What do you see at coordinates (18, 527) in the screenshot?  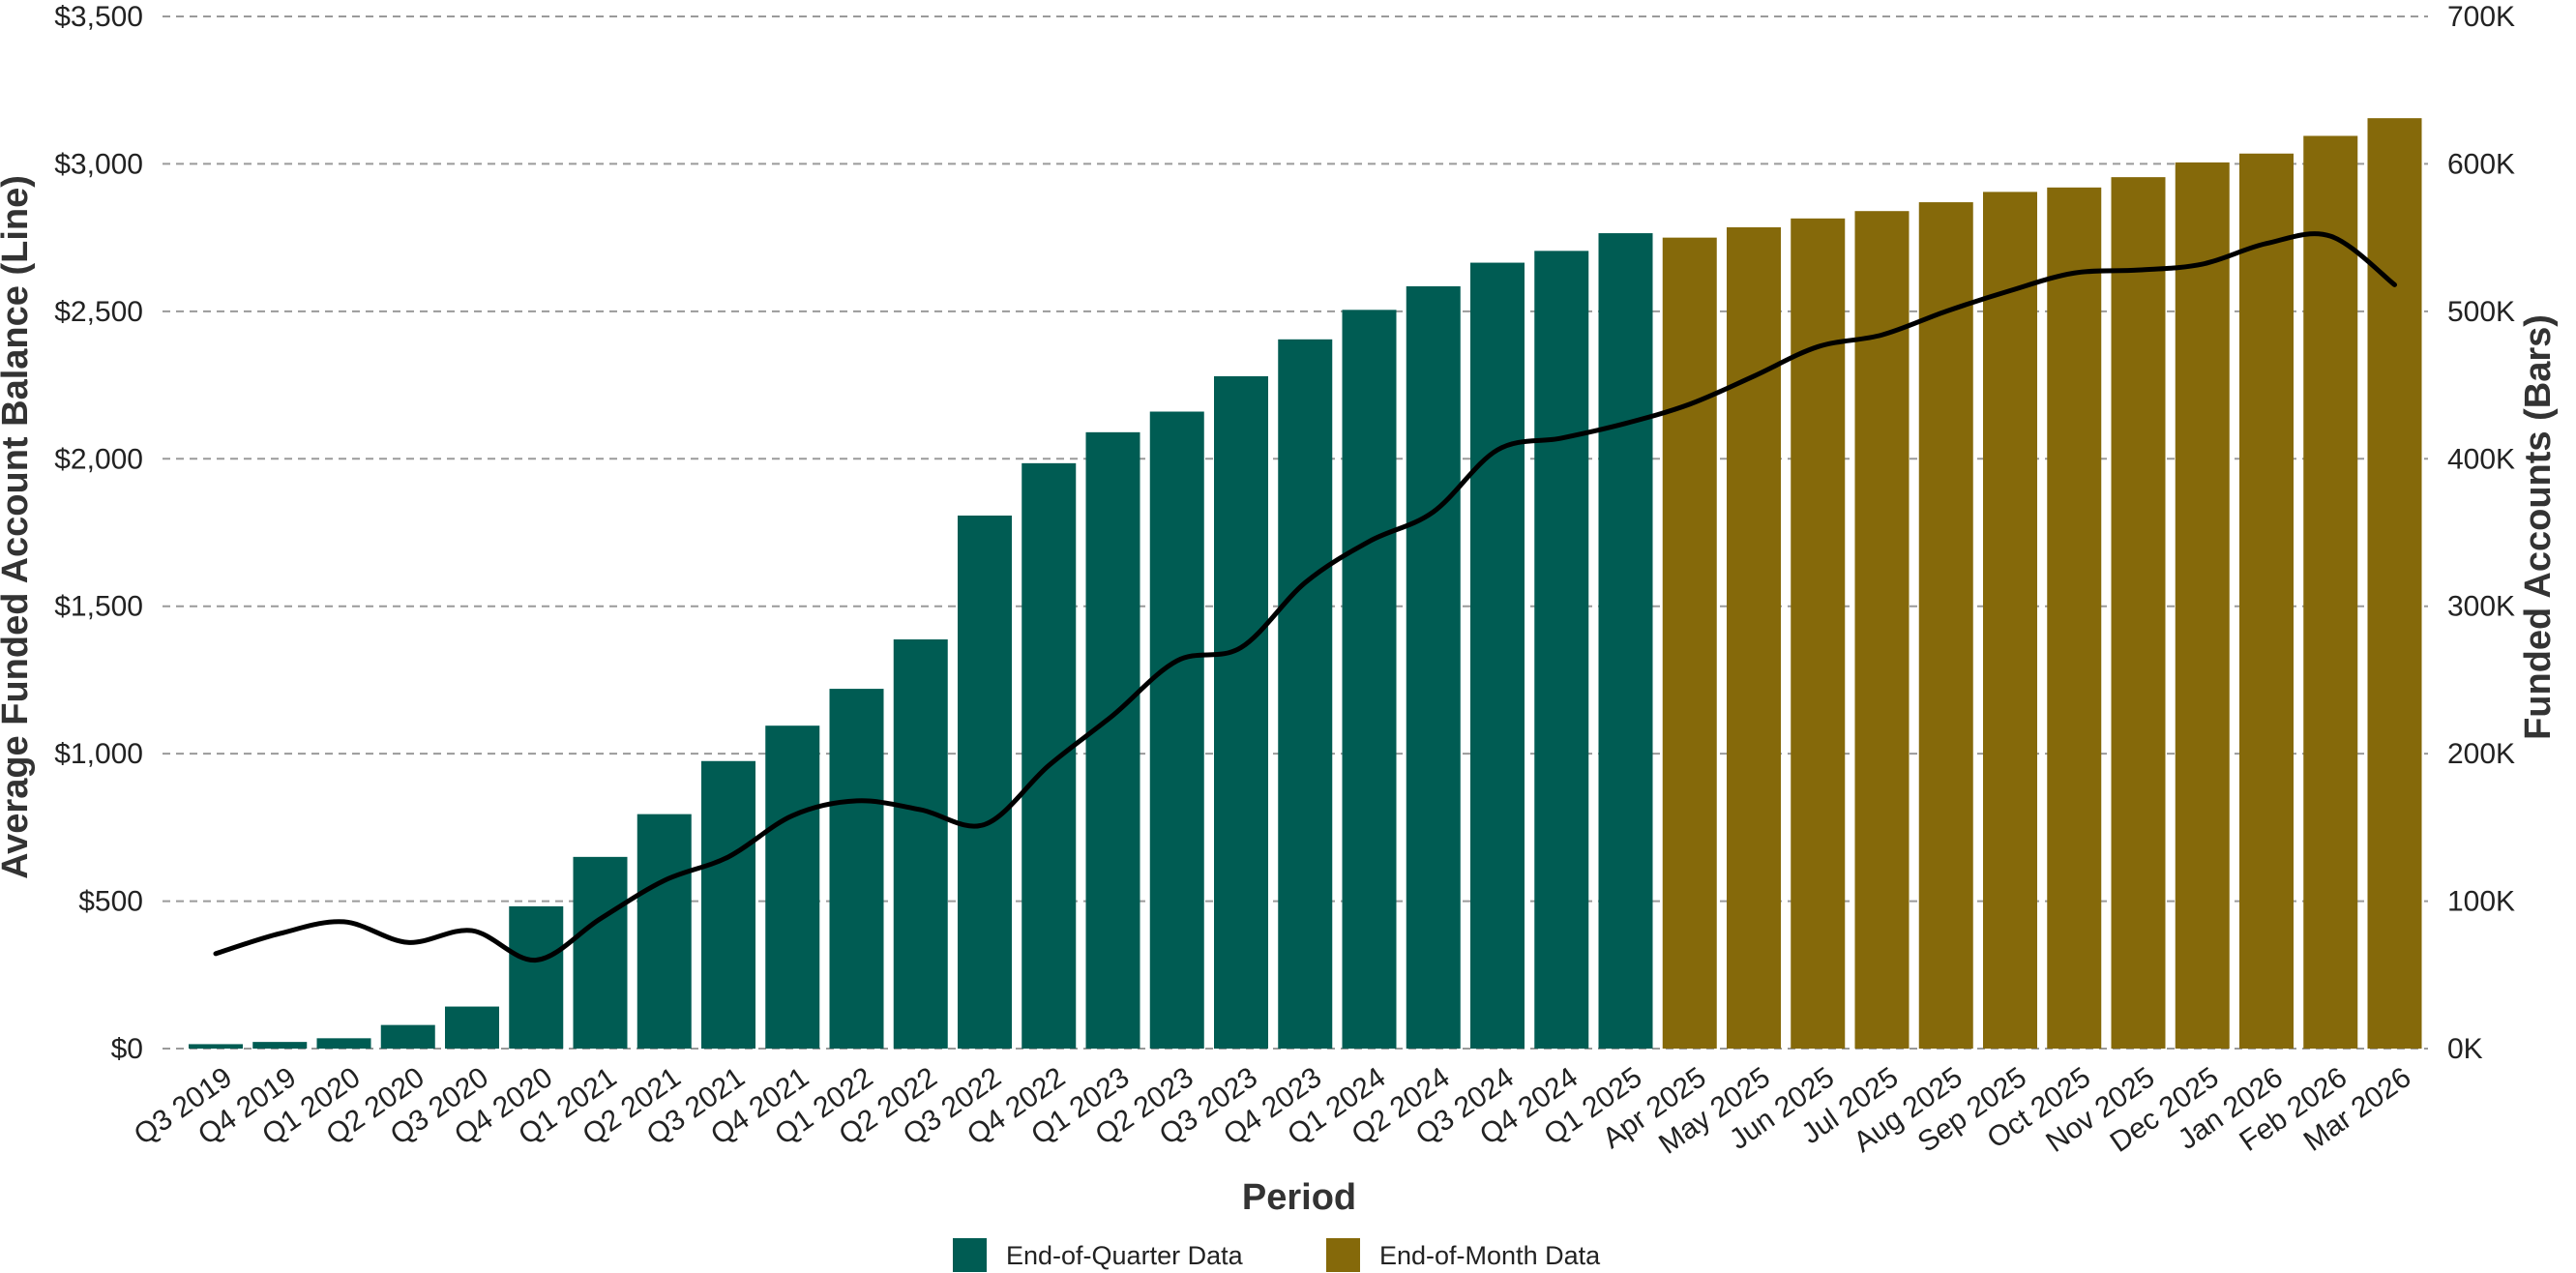 I see `left-axis-title: Average Funded Account Balance (Line)` at bounding box center [18, 527].